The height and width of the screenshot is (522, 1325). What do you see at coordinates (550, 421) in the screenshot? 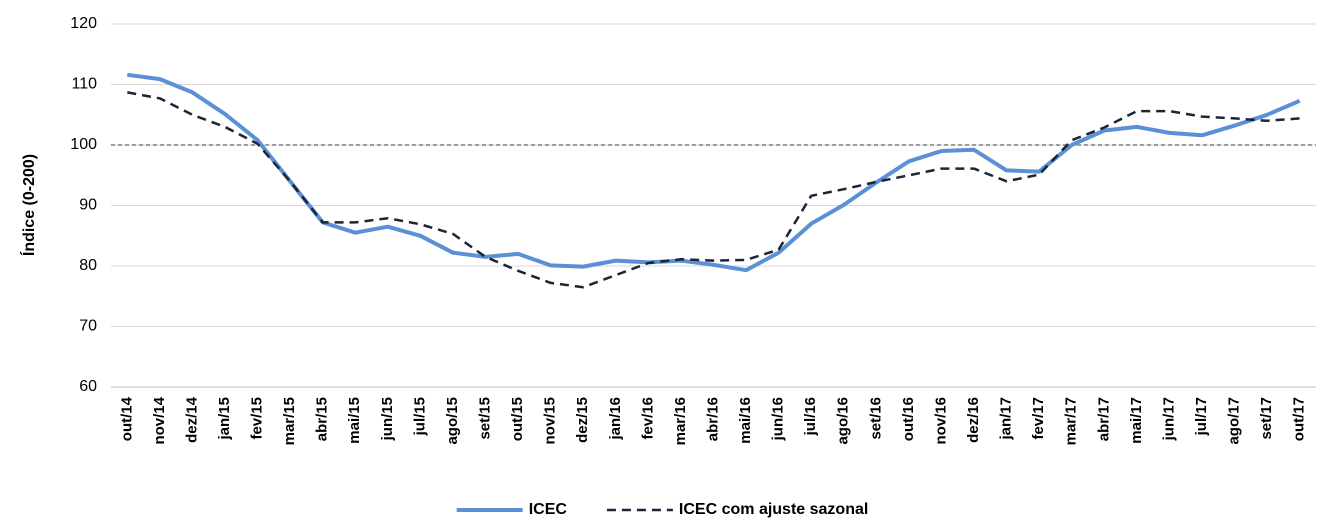
I see `x-tick-label: nov/15` at bounding box center [550, 421].